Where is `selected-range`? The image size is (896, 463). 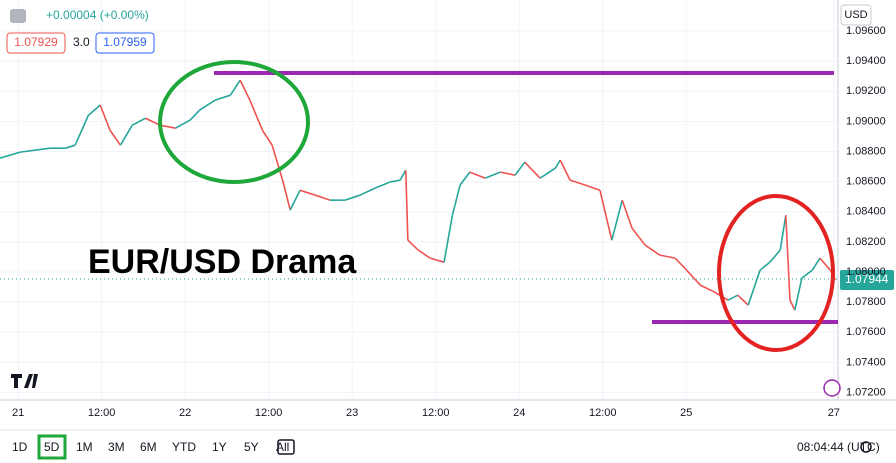 selected-range is located at coordinates (52, 447).